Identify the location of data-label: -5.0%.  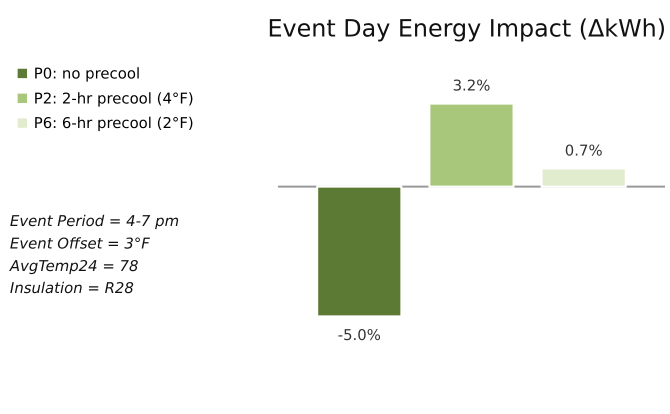
(359, 335).